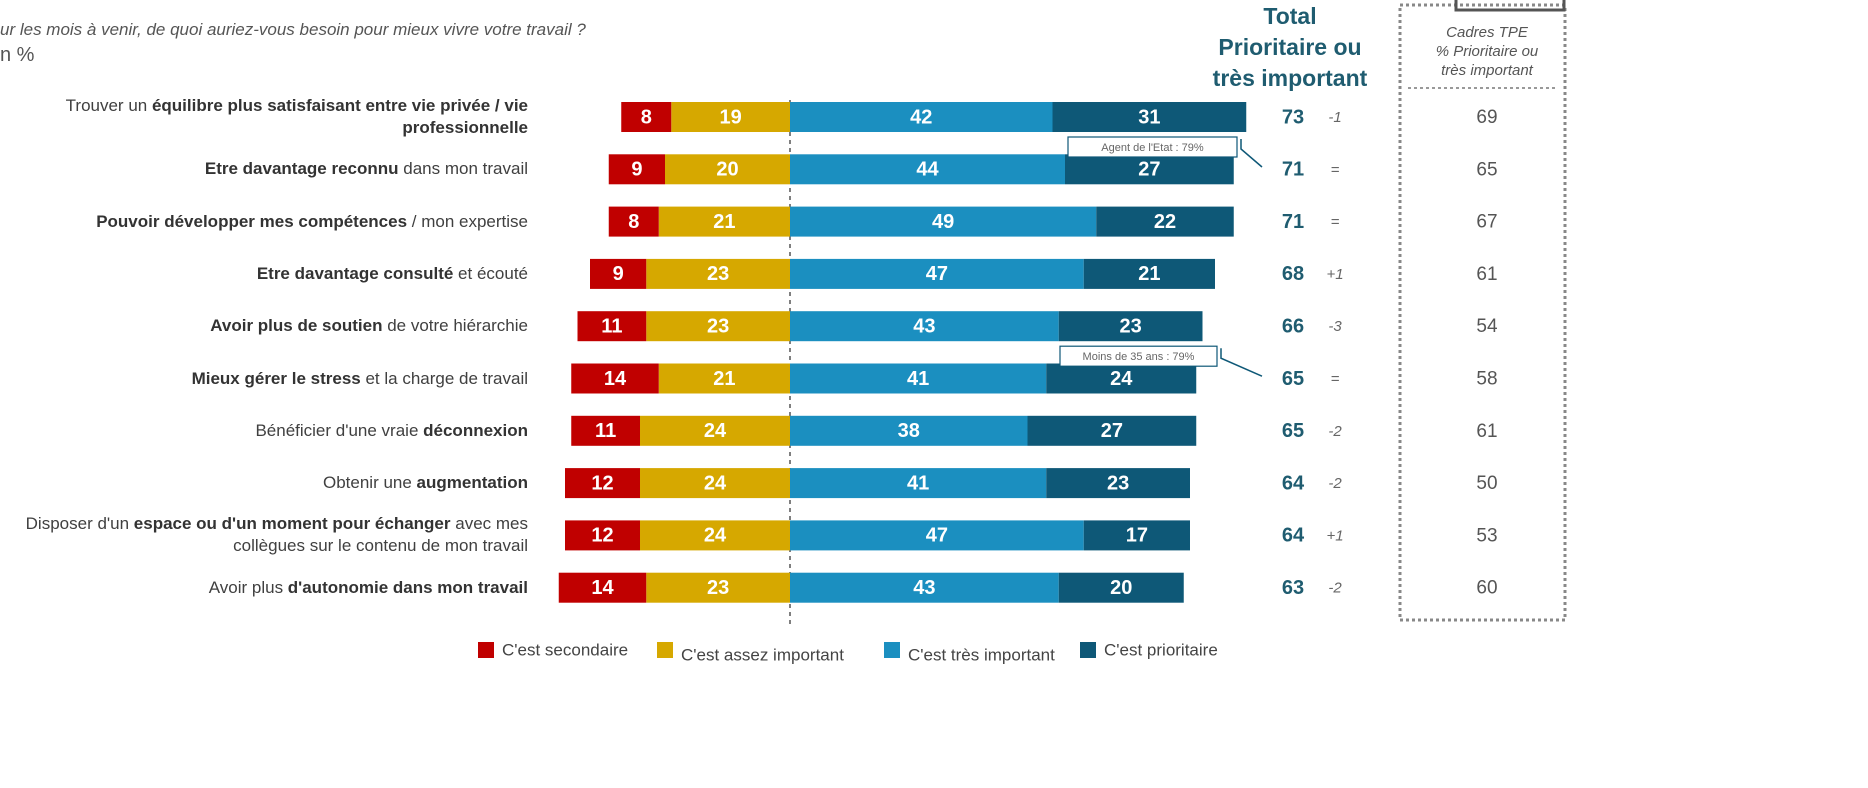 The image size is (1868, 788). What do you see at coordinates (1293, 431) in the screenshot?
I see `total-value: 65` at bounding box center [1293, 431].